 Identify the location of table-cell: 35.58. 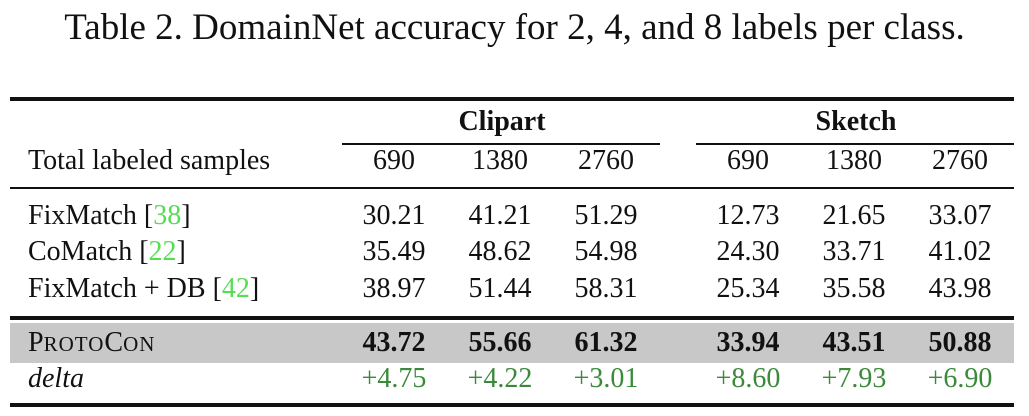
(854, 288).